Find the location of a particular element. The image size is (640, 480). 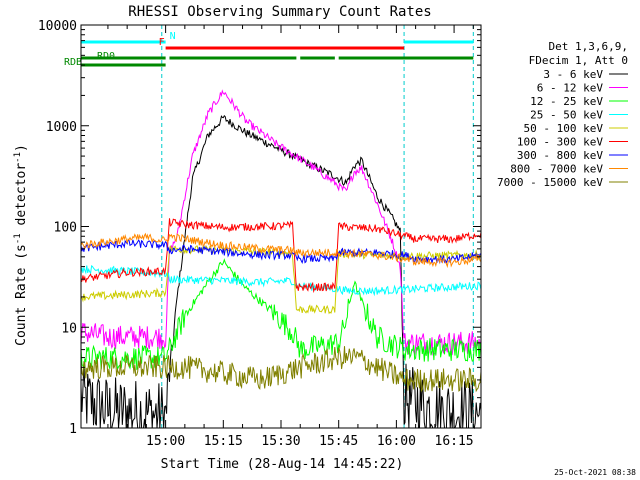

legend-header-2: FDecim 1, Att 0 is located at coordinates (578, 60).